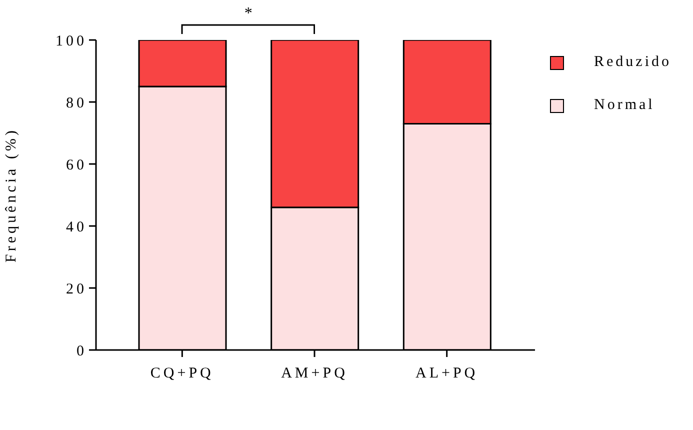 The image size is (693, 430). I want to click on x-tick-label: CQ+PQ, so click(182, 374).